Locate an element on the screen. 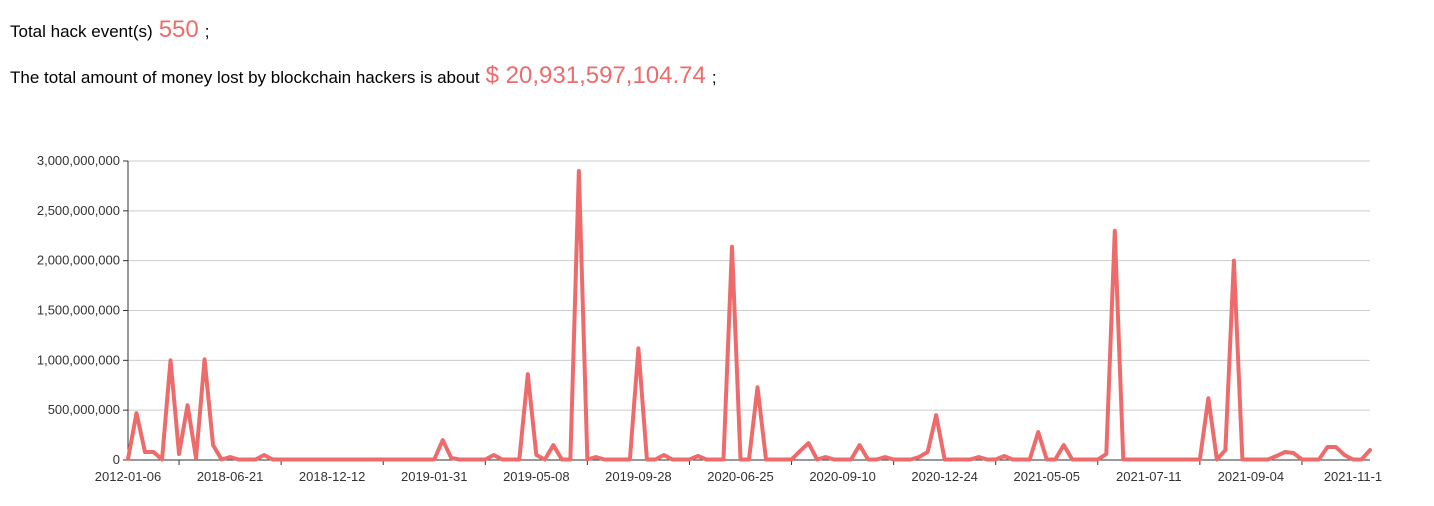  x-tick-label: 2020-06-25 is located at coordinates (740, 476).